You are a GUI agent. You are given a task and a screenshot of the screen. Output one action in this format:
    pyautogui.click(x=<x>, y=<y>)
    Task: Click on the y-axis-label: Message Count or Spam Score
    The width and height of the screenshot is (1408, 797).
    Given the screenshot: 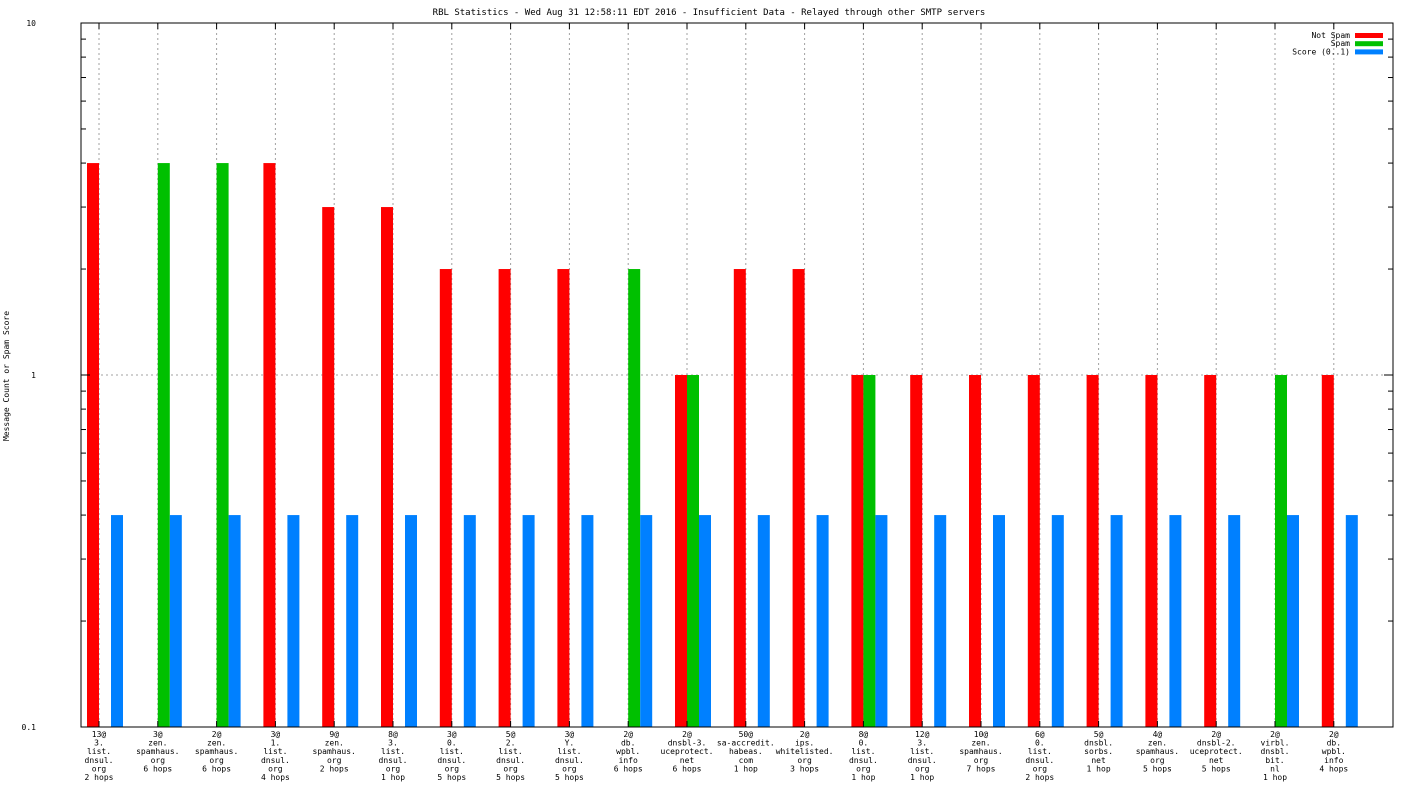 What is the action you would take?
    pyautogui.click(x=6, y=376)
    